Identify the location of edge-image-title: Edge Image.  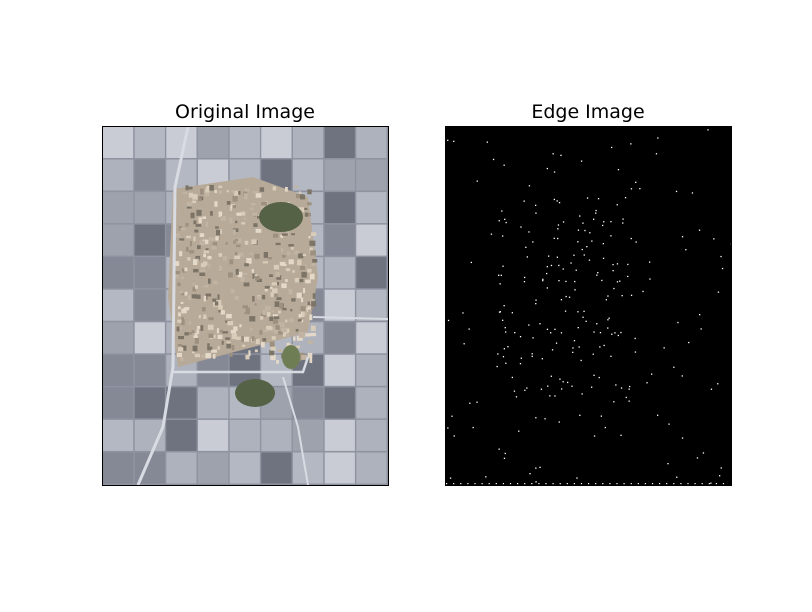
(588, 112).